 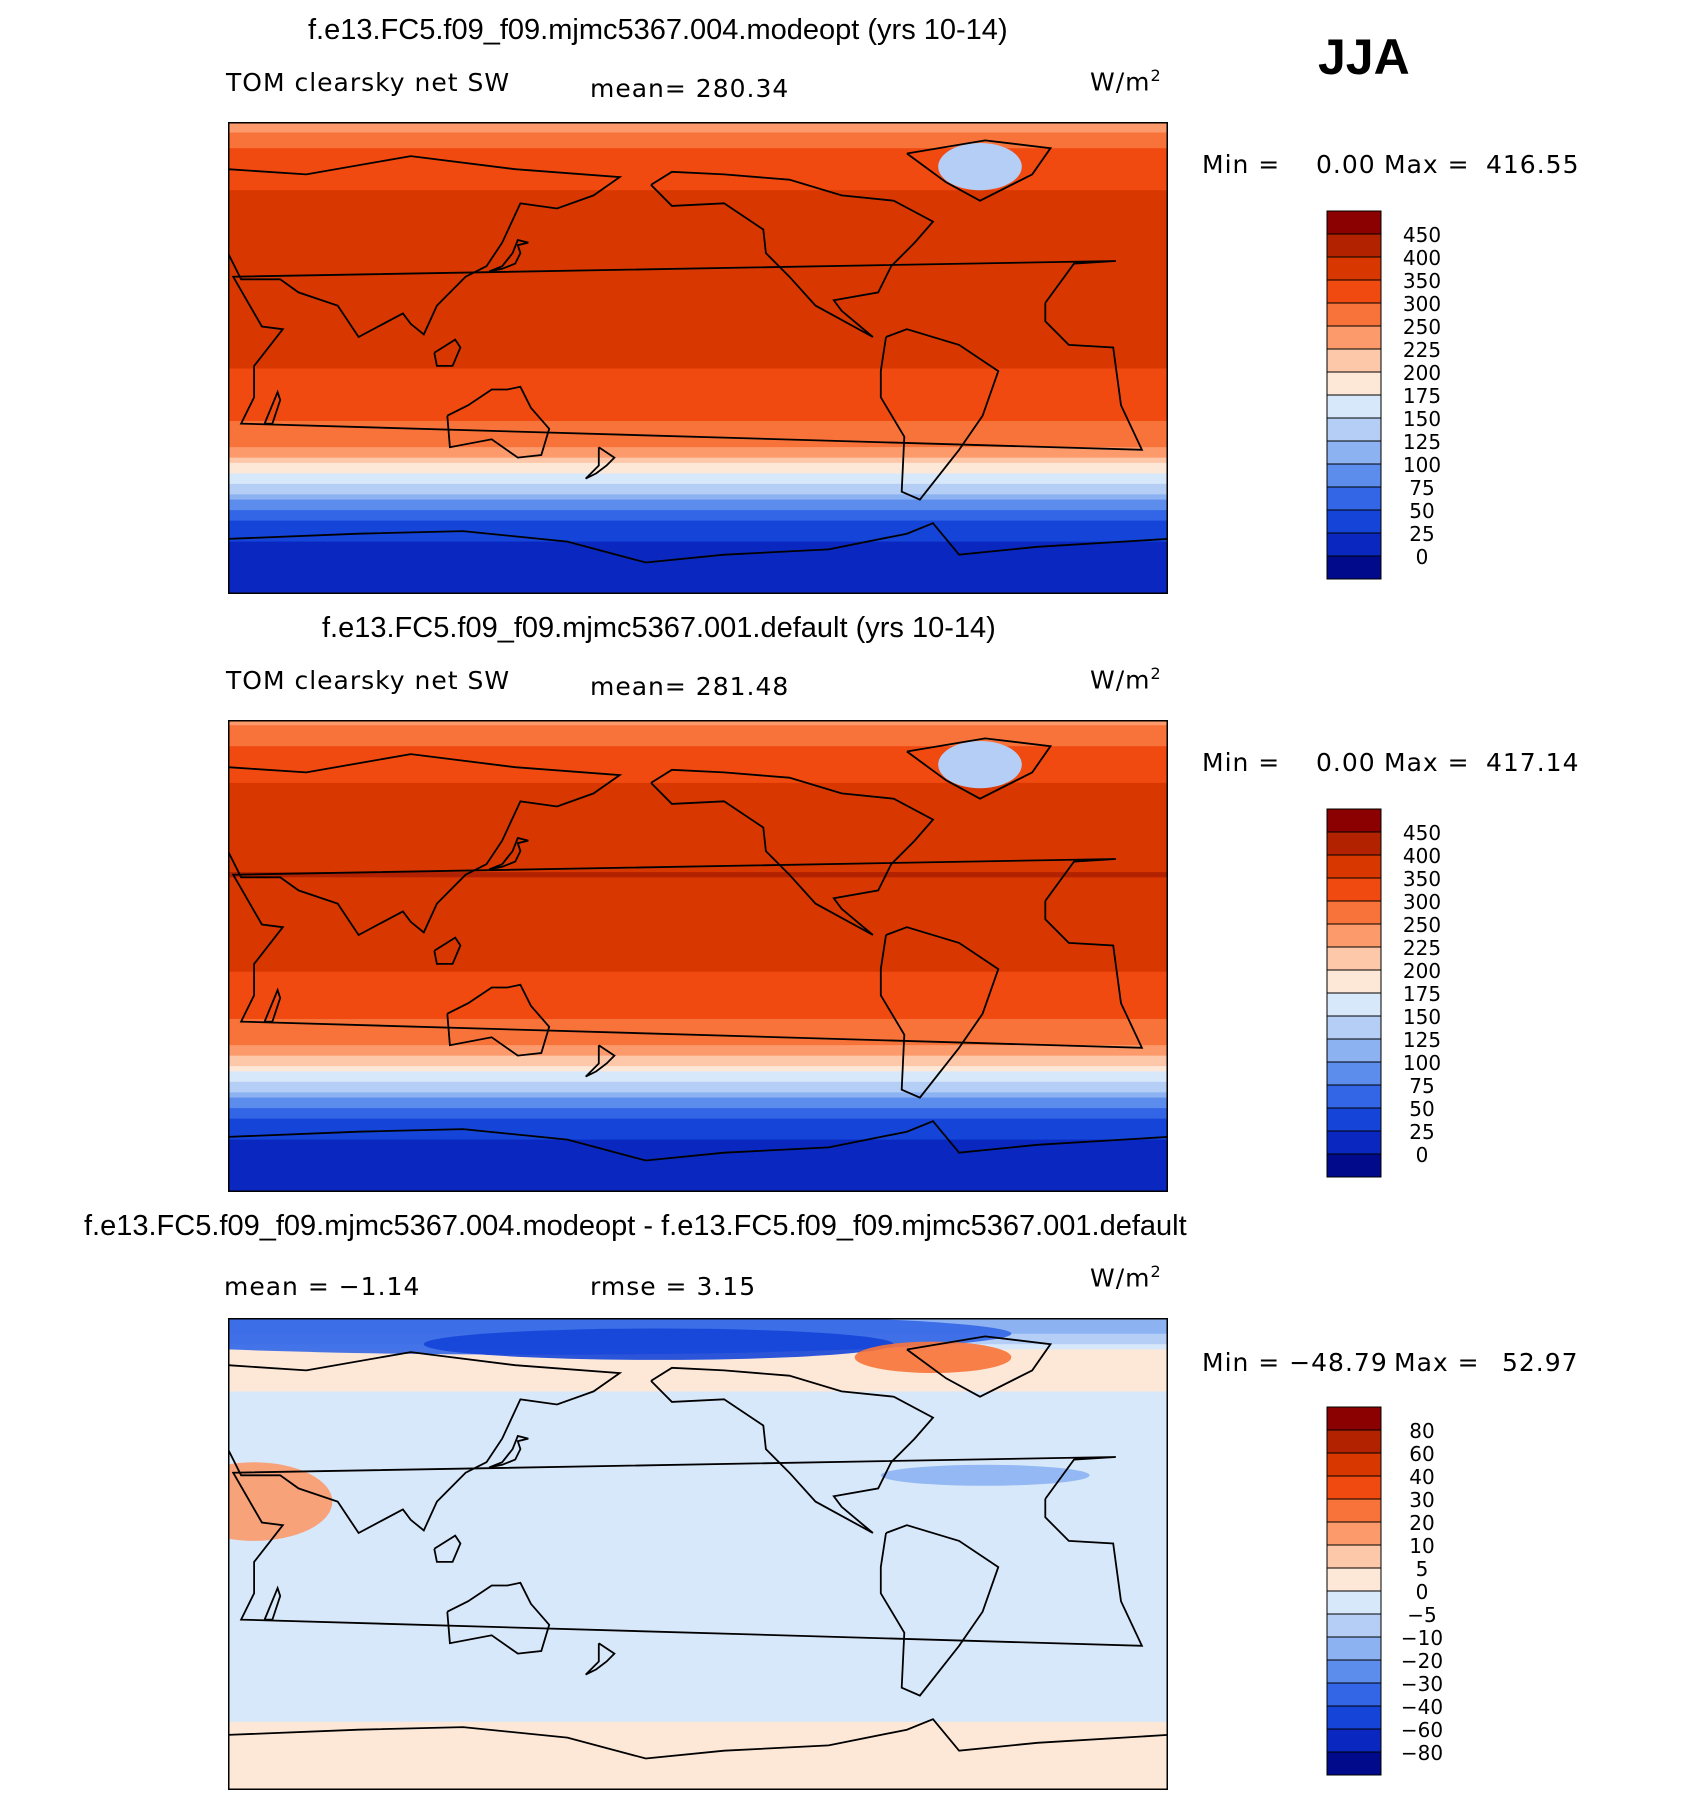 What do you see at coordinates (1422, 879) in the screenshot?
I see `colorbar-tick-label: 350` at bounding box center [1422, 879].